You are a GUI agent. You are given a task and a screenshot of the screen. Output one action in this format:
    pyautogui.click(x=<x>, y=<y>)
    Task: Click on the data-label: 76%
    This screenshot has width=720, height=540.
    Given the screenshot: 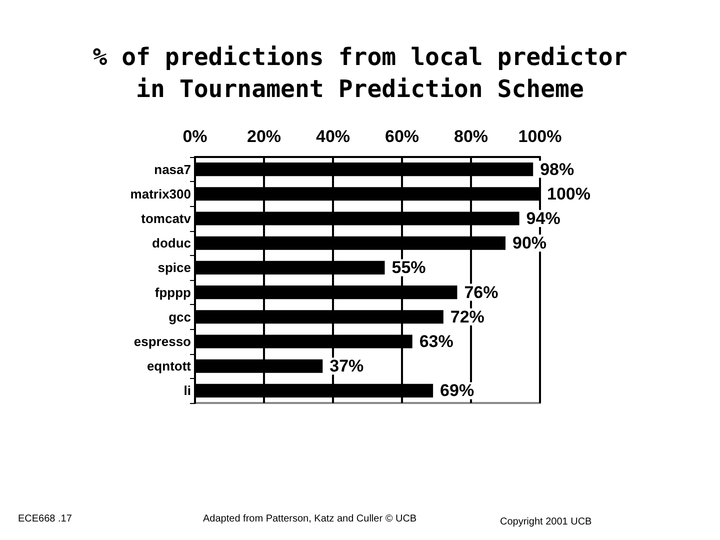 What is the action you would take?
    pyautogui.click(x=481, y=292)
    